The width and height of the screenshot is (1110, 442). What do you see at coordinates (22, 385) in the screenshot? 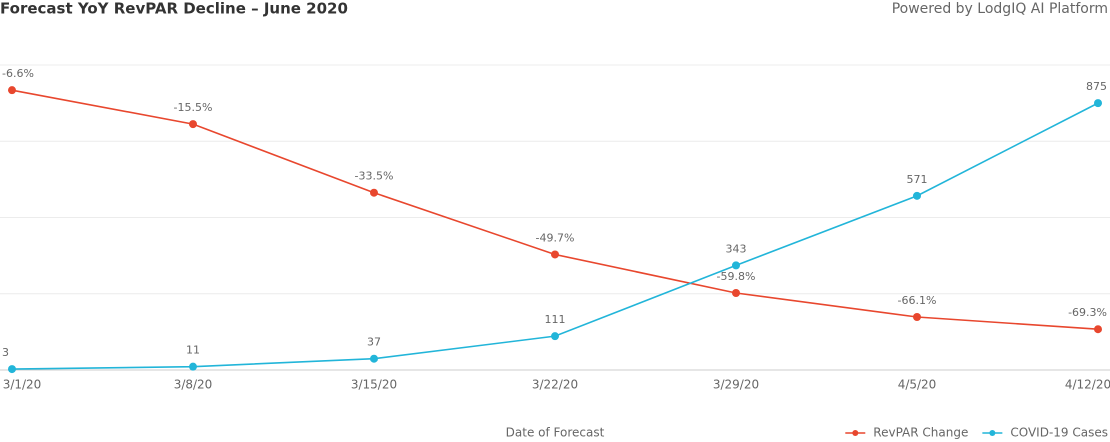
I see `x-tick-label: 3/1/20` at bounding box center [22, 385].